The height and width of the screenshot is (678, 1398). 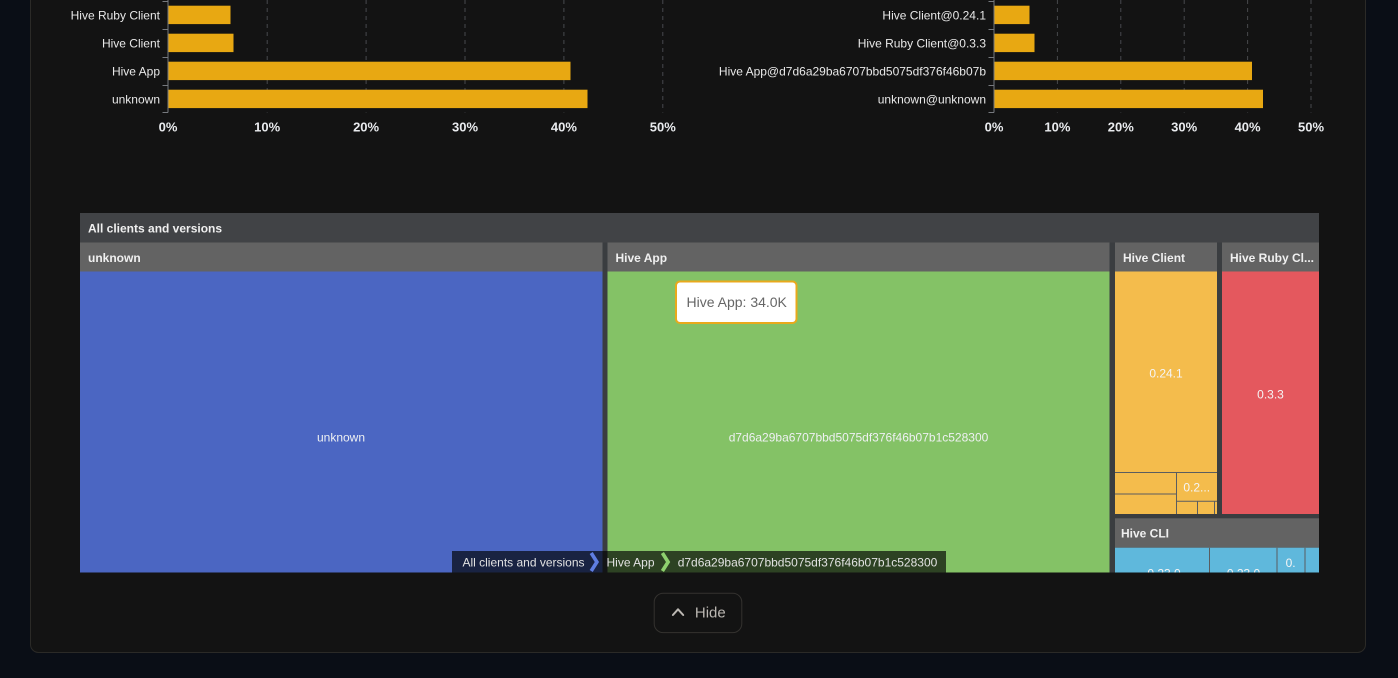 I want to click on svg-text: Hive App: 34.0K, so click(x=737, y=302).